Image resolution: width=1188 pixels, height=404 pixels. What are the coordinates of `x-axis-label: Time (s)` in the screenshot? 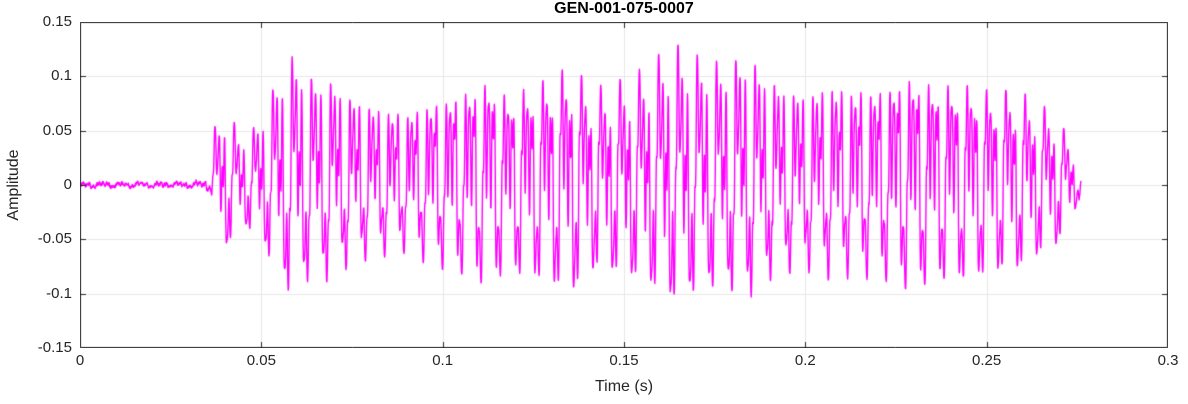 It's located at (624, 386).